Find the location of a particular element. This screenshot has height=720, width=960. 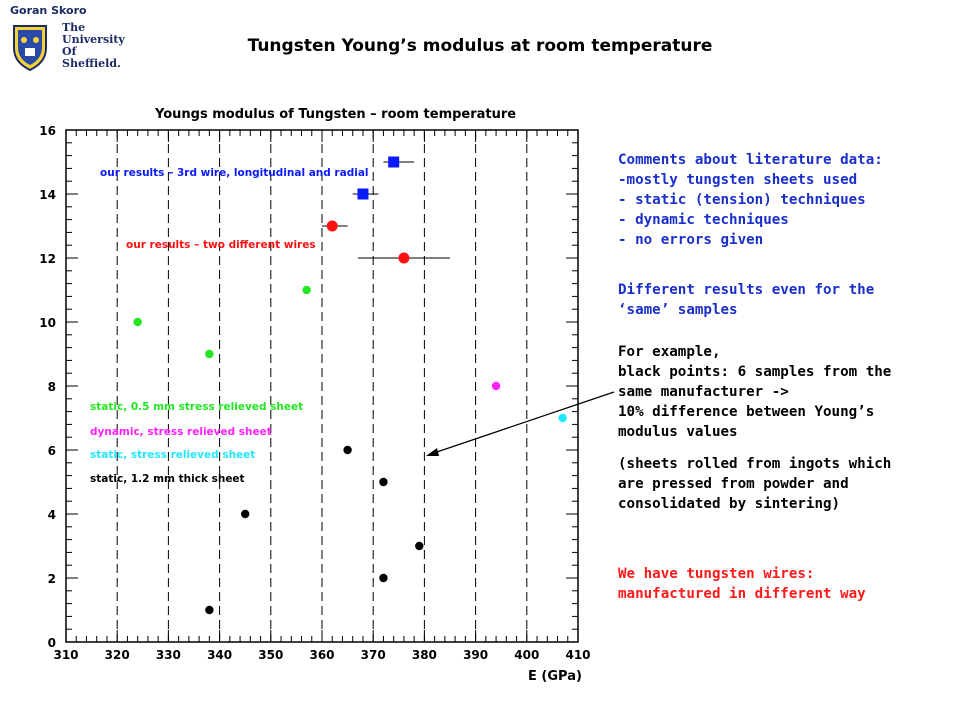

annotation-arrow is located at coordinates (521, 423).